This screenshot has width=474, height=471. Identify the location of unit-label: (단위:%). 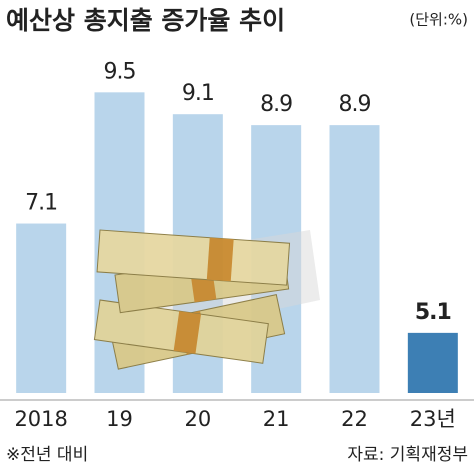
(438, 20).